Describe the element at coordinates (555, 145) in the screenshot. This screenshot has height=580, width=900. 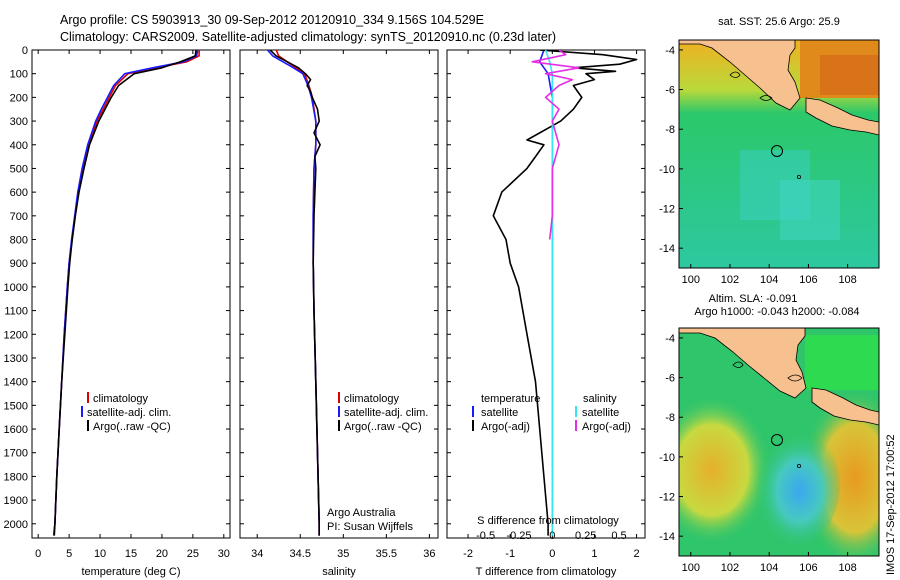
I see `series-line-salinity-argo-adj-` at that location.